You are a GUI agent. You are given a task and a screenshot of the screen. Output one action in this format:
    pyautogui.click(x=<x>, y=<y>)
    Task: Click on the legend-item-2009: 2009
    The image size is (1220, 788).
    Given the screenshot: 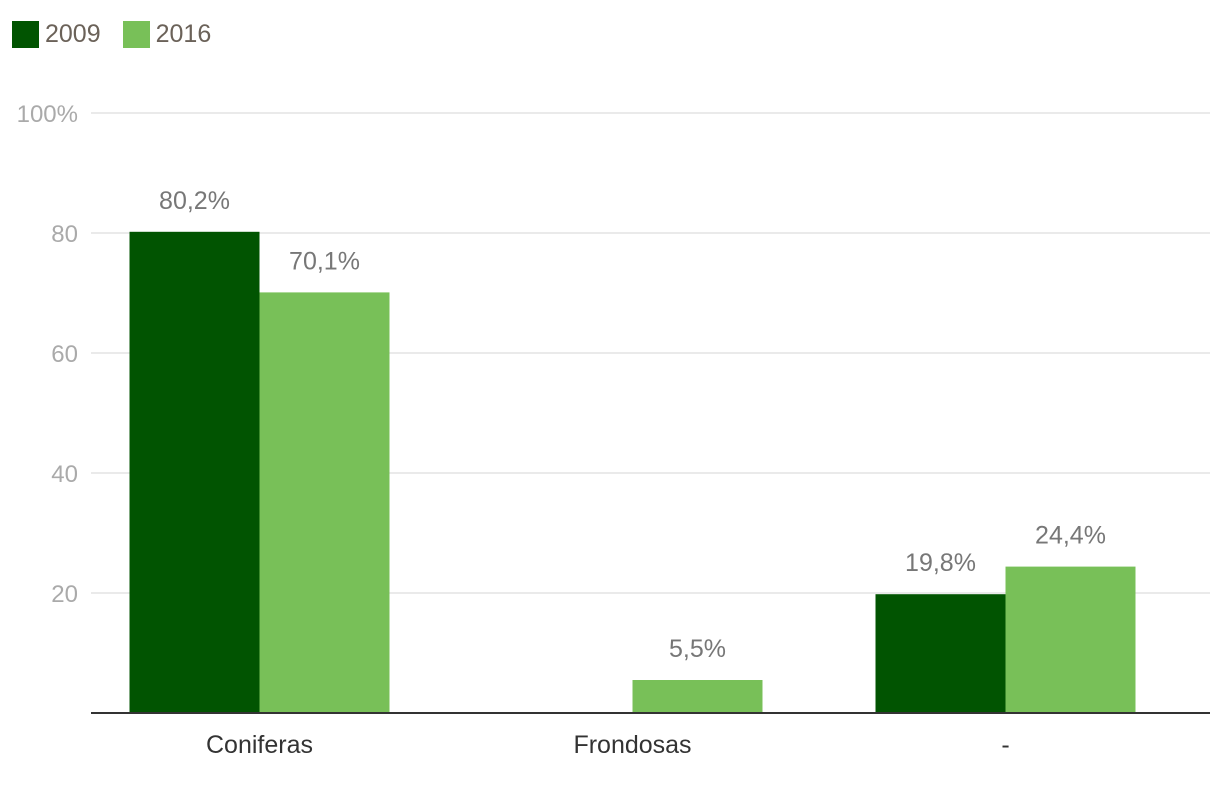 What is the action you would take?
    pyautogui.click(x=56, y=34)
    